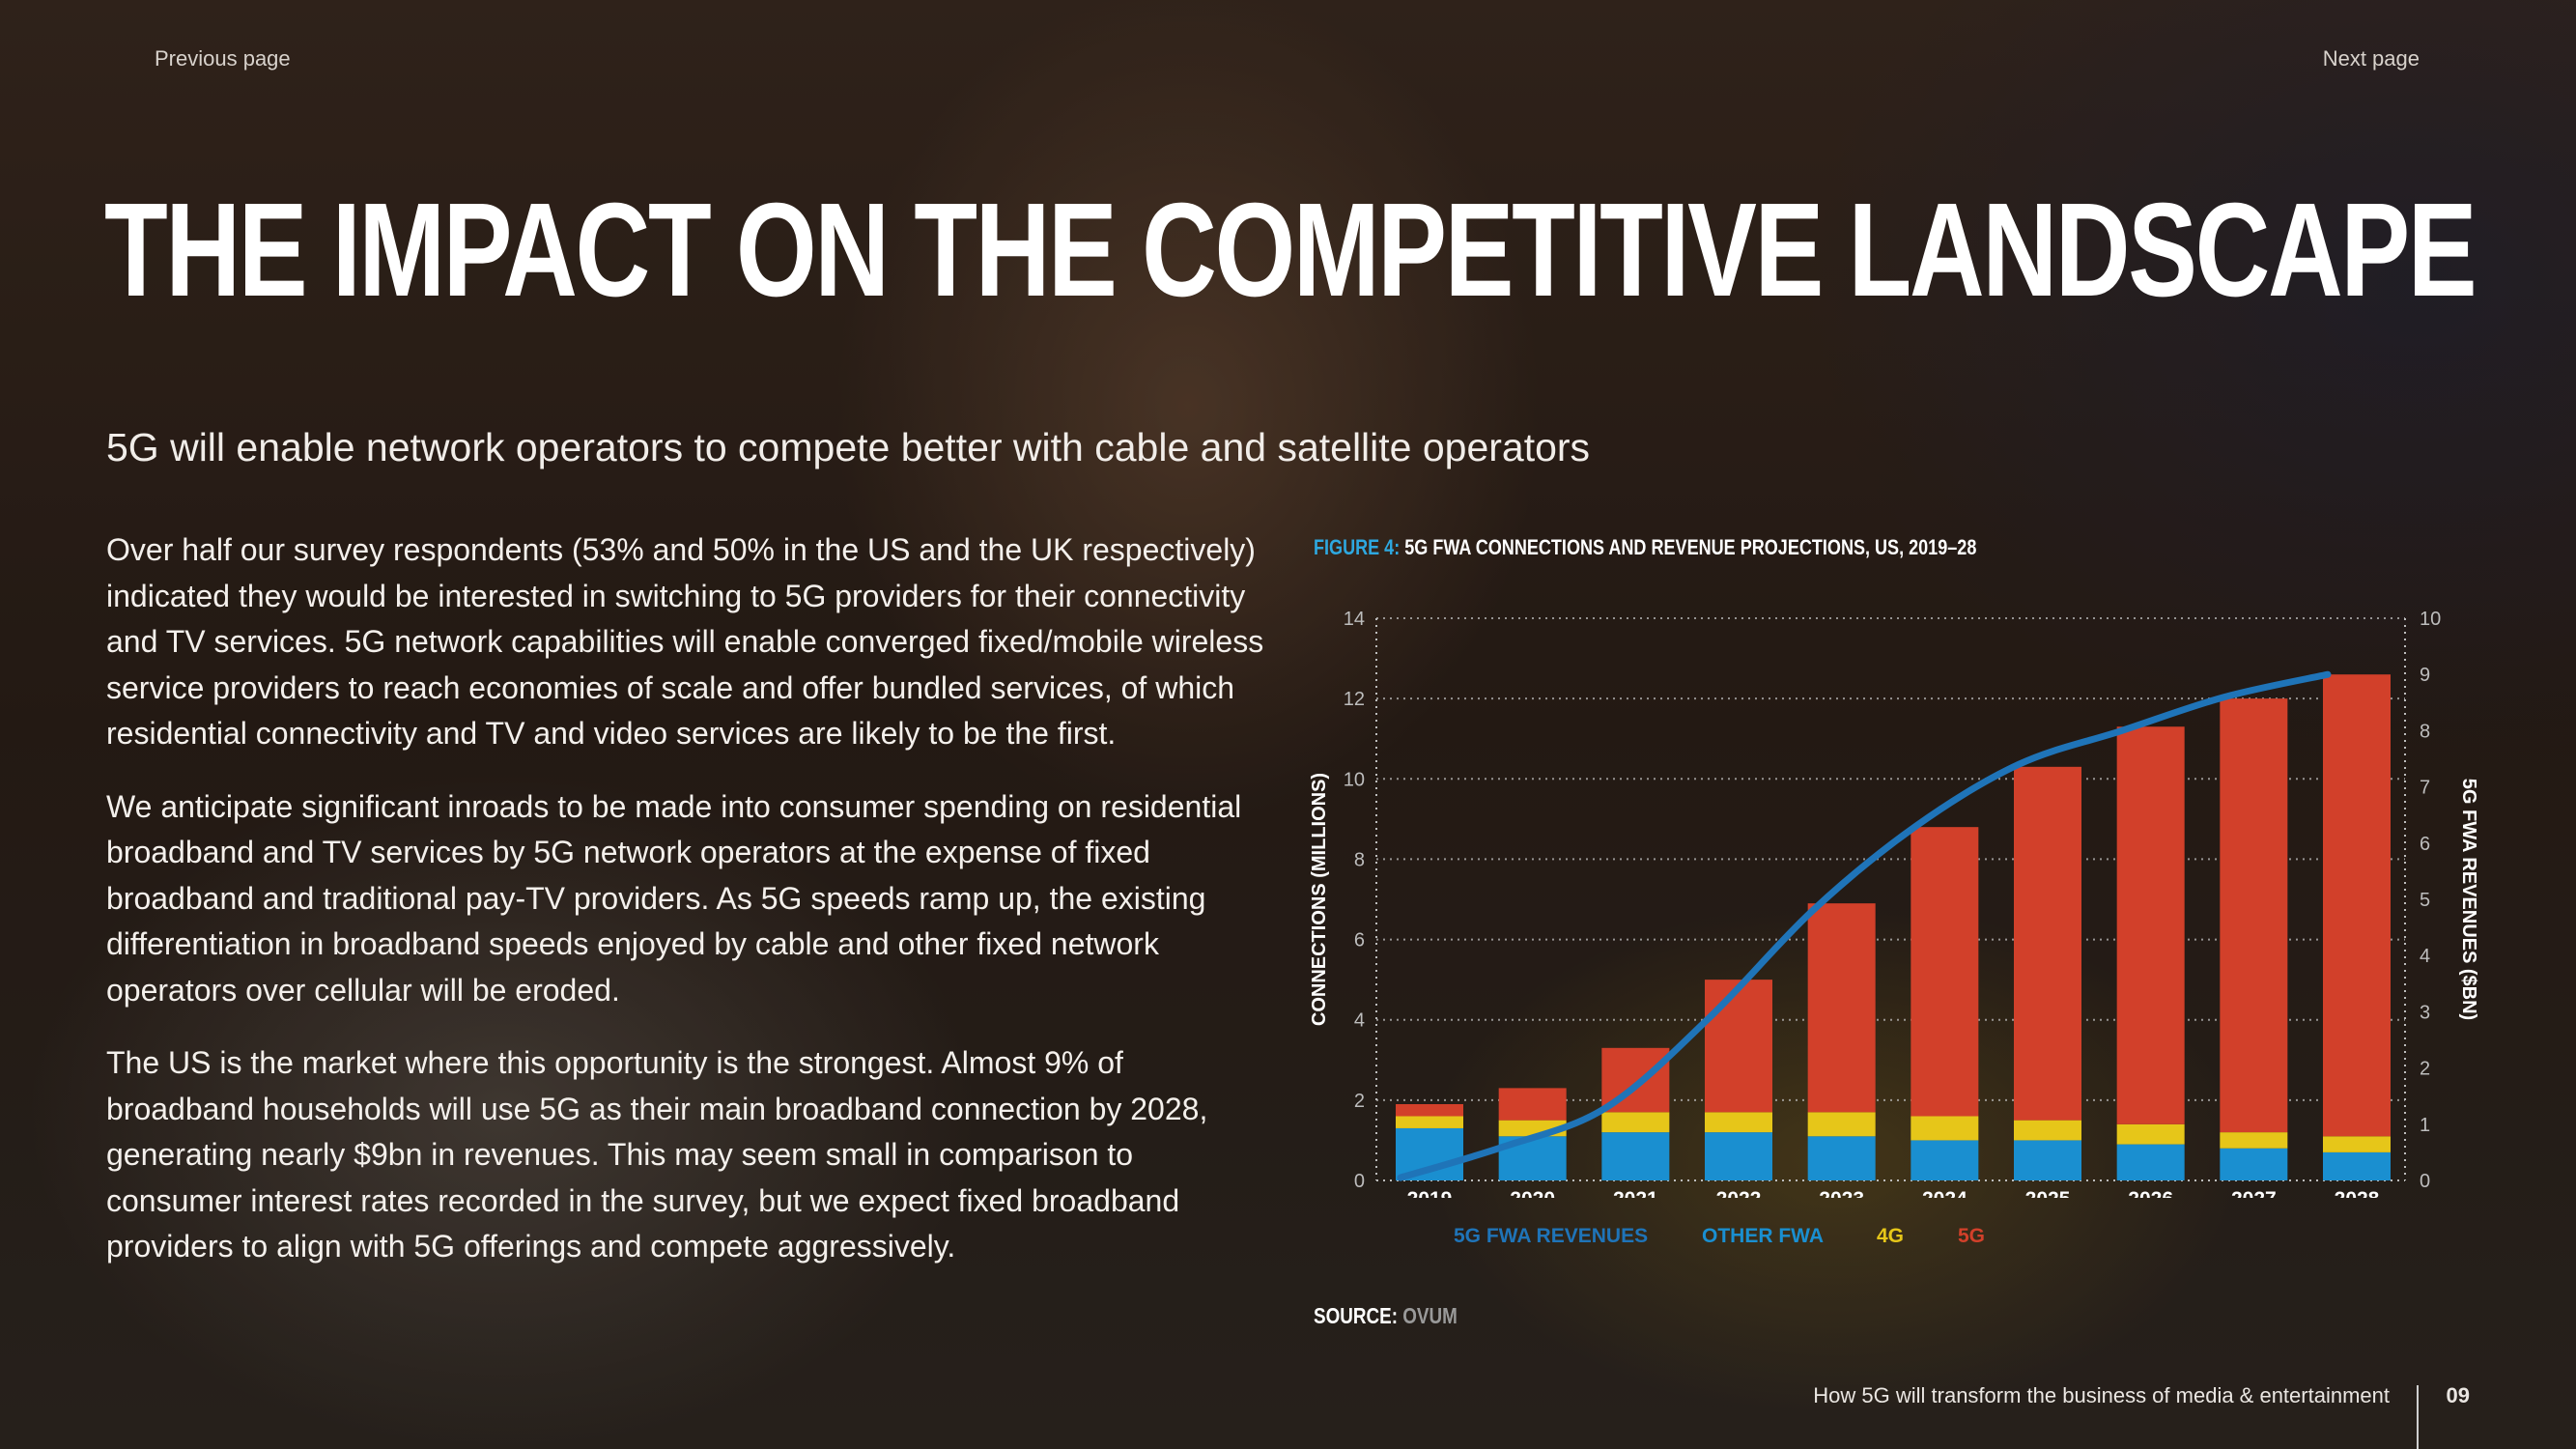  Describe the element at coordinates (1356, 1315) in the screenshot. I see `source-label: SOURCE:` at that location.